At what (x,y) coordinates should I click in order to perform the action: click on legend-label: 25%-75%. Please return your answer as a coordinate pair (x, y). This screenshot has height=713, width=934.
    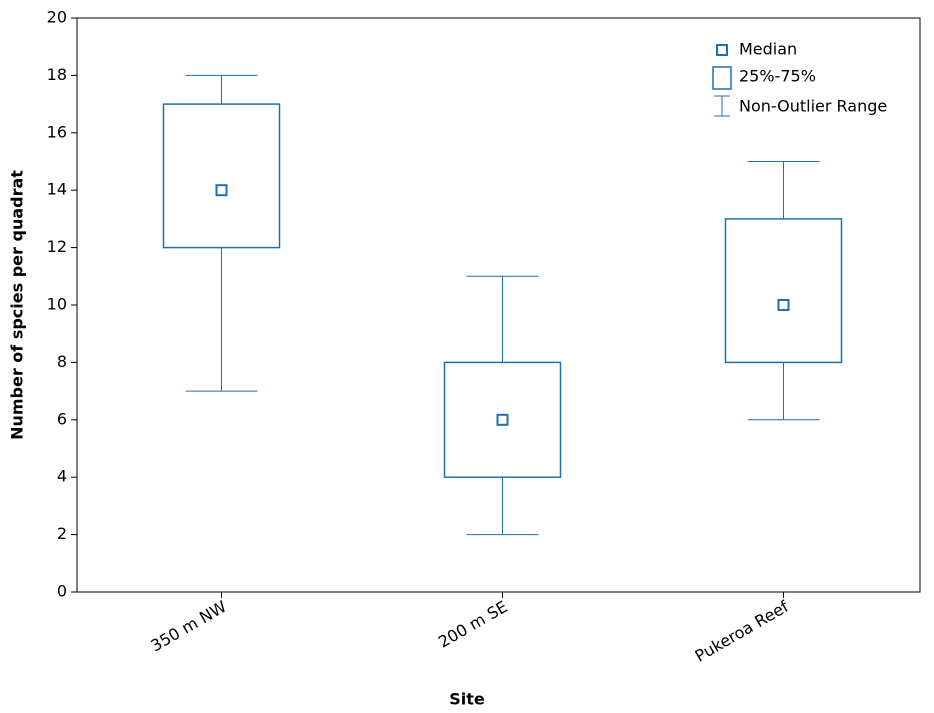
    Looking at the image, I should click on (777, 76).